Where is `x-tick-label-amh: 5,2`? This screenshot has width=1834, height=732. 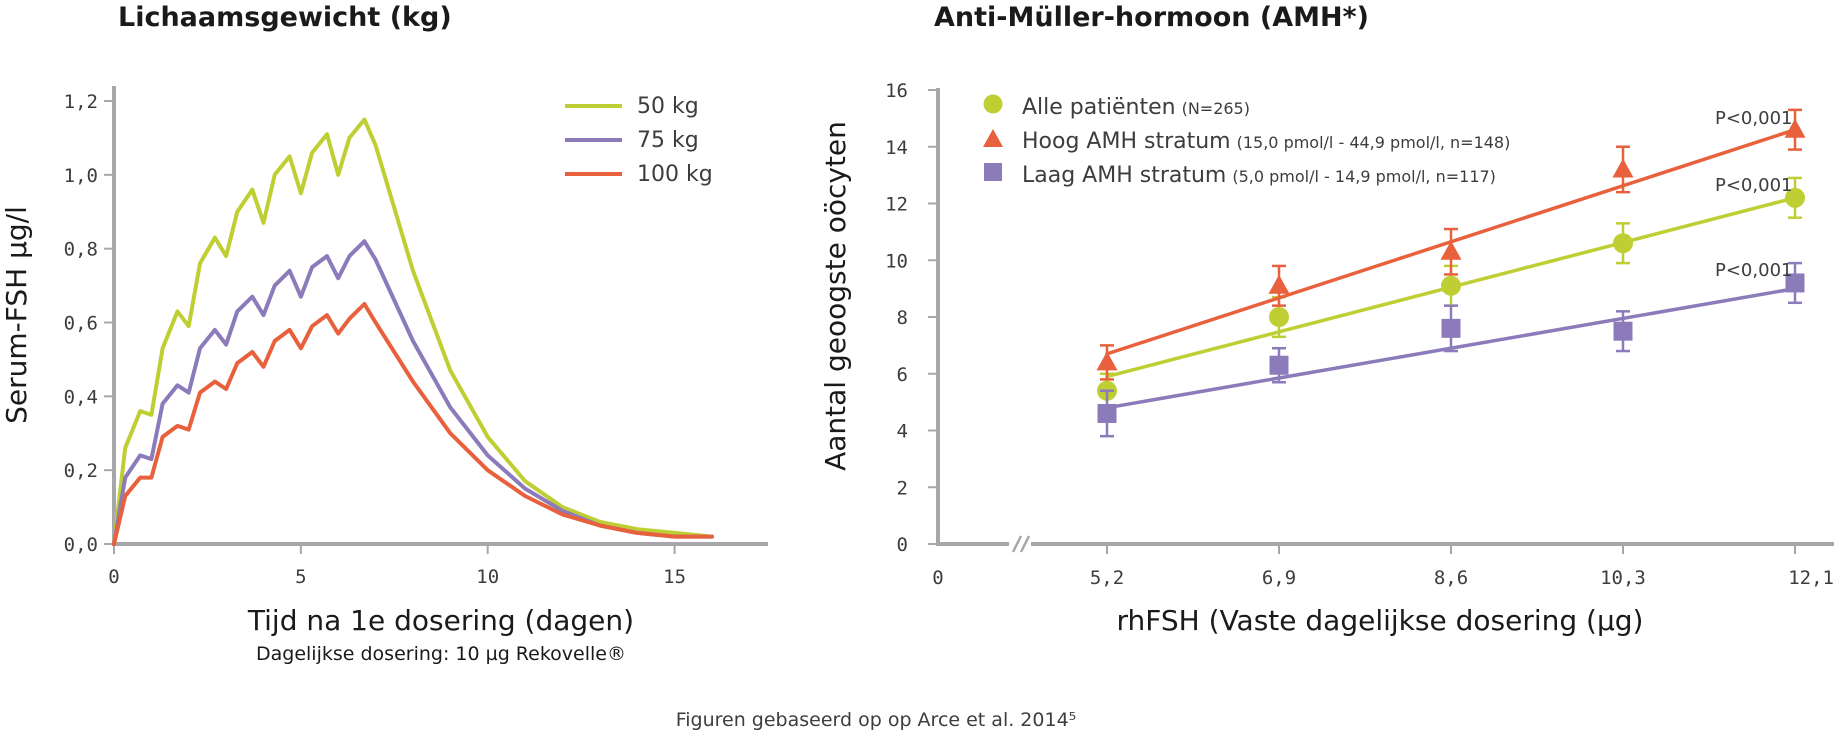 x-tick-label-amh: 5,2 is located at coordinates (1107, 578).